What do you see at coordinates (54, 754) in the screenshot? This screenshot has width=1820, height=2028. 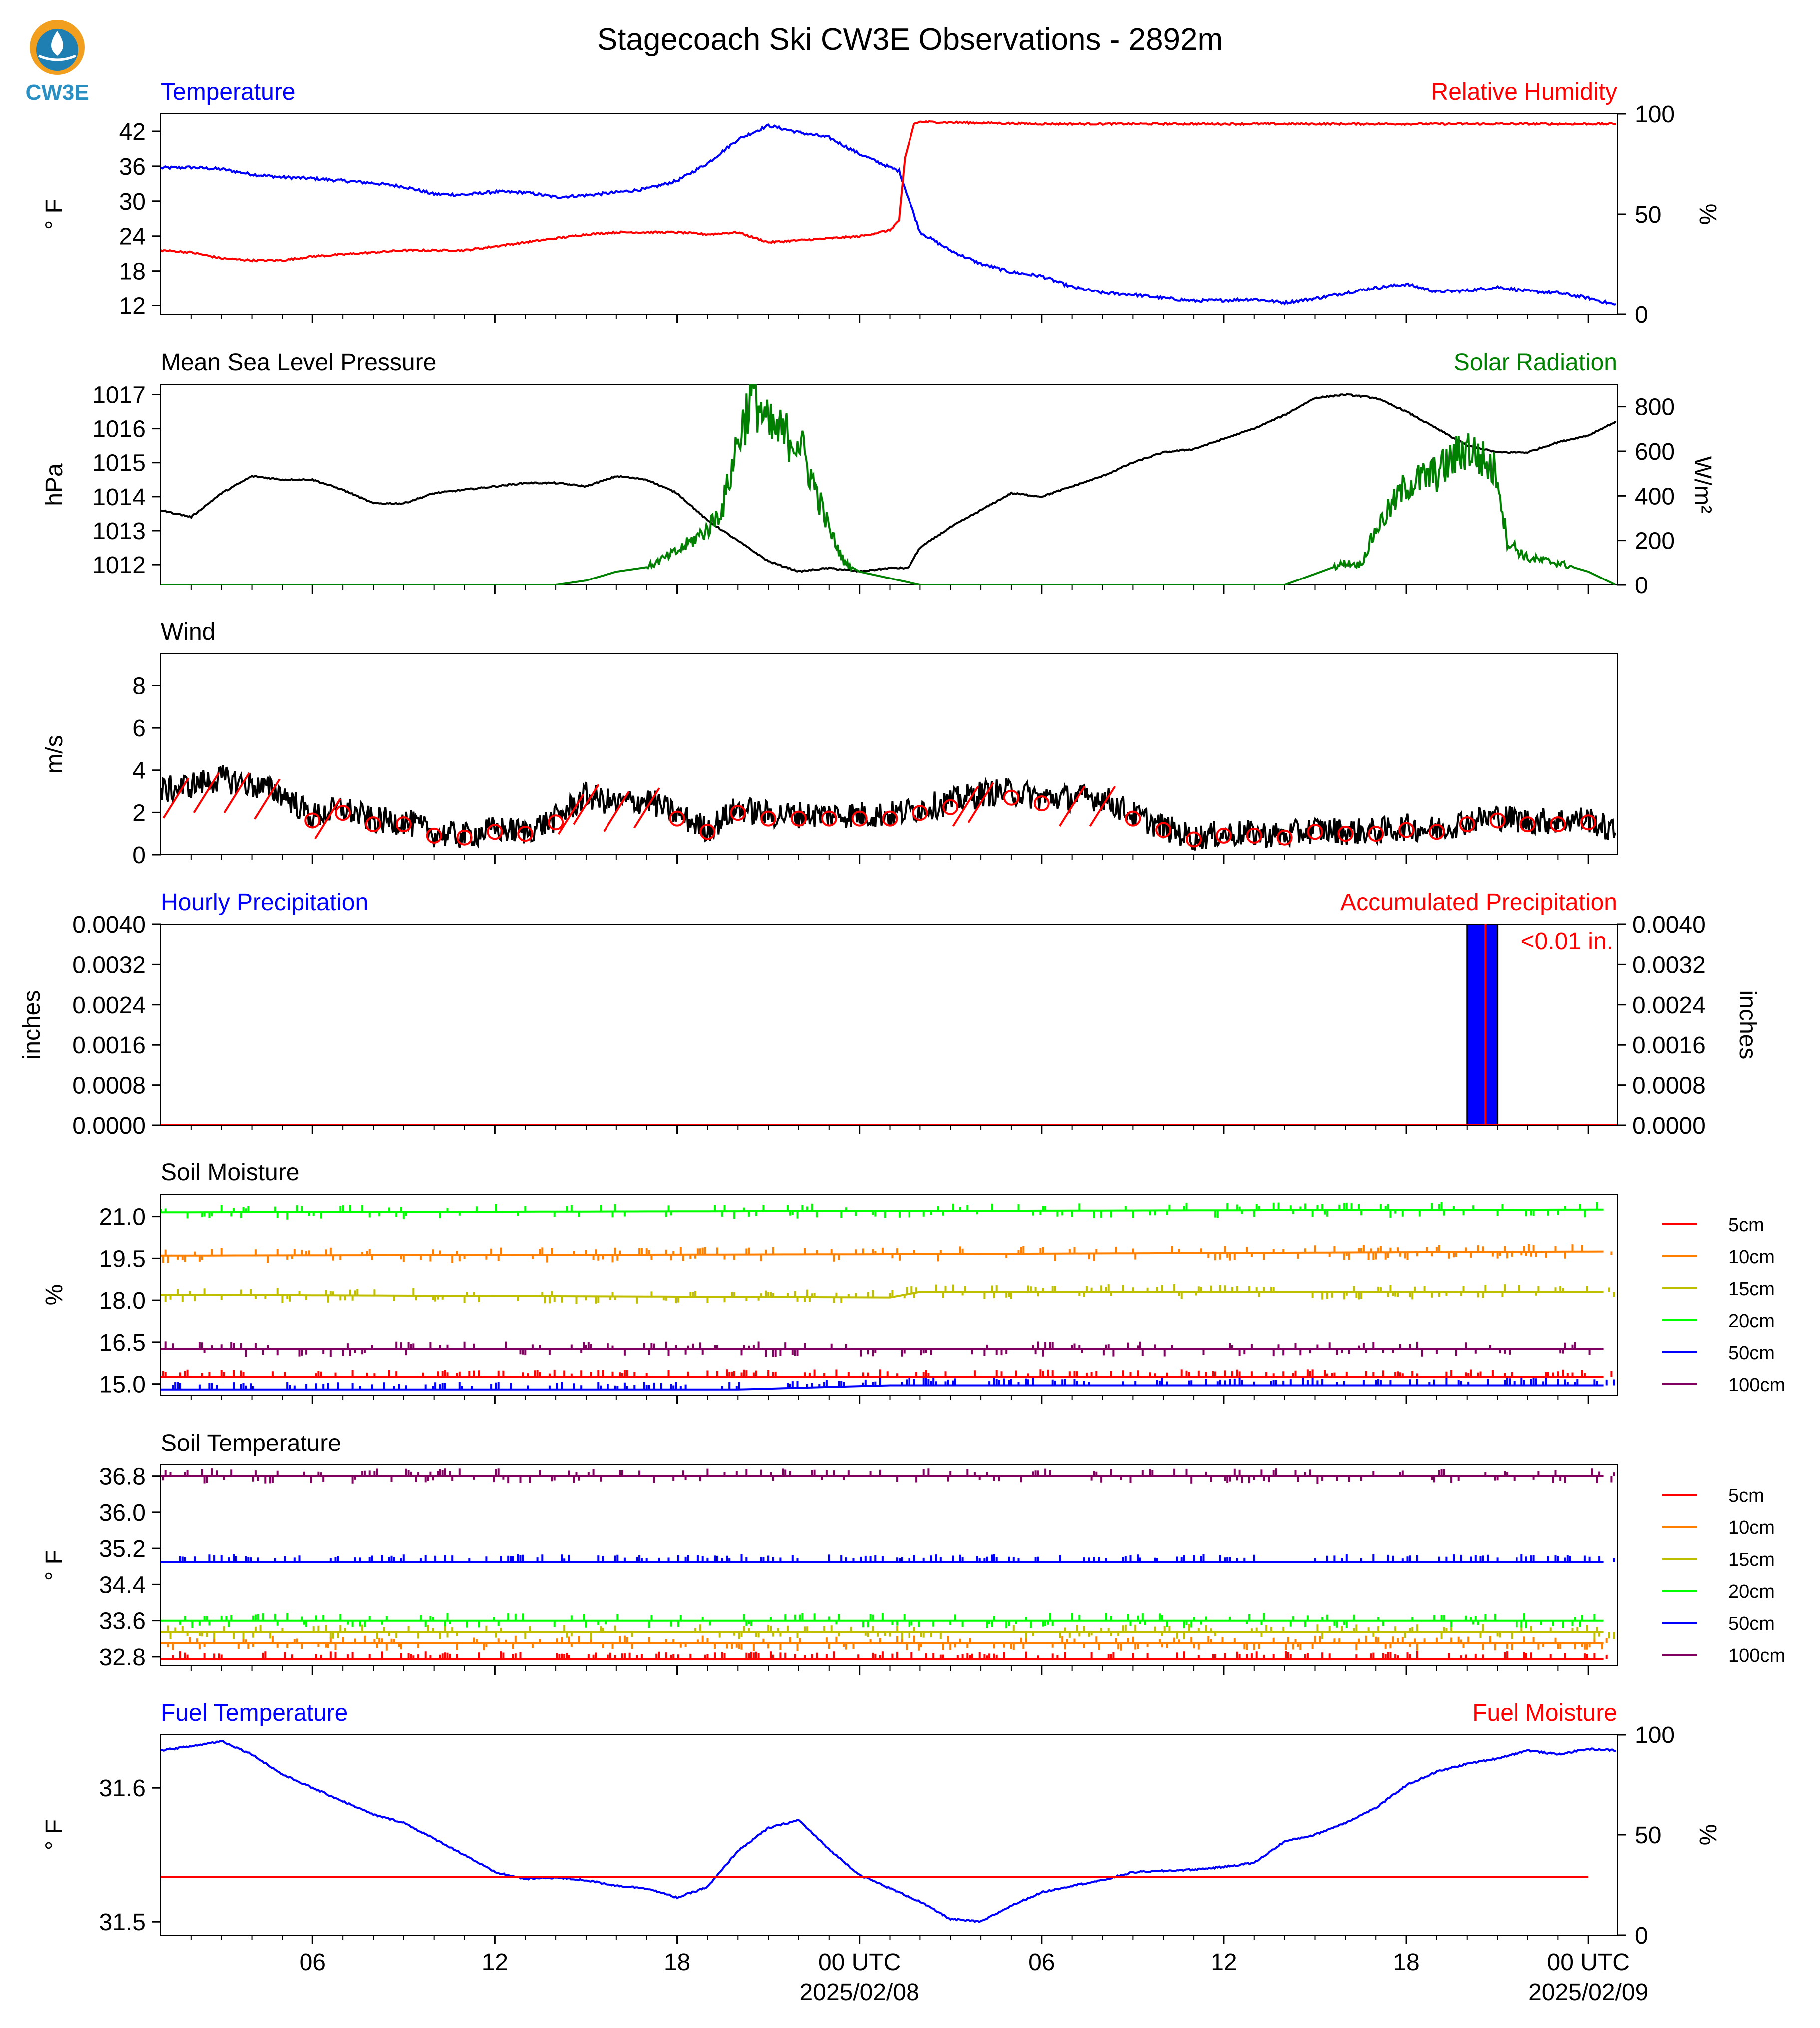 I see `y-axis-label-left: m/s` at bounding box center [54, 754].